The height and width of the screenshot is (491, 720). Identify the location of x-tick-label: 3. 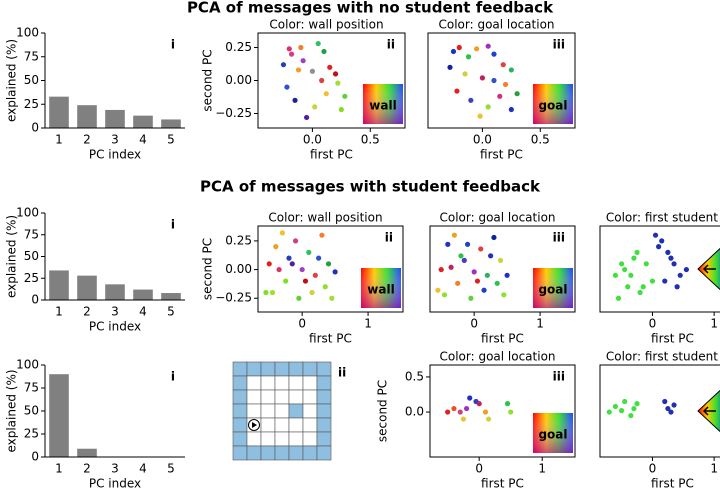
(115, 312).